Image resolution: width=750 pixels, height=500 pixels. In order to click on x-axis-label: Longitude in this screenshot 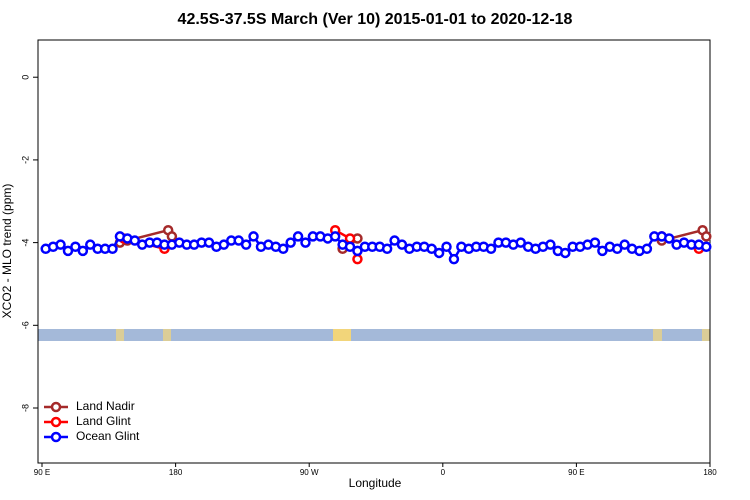, I will do `click(375, 483)`.